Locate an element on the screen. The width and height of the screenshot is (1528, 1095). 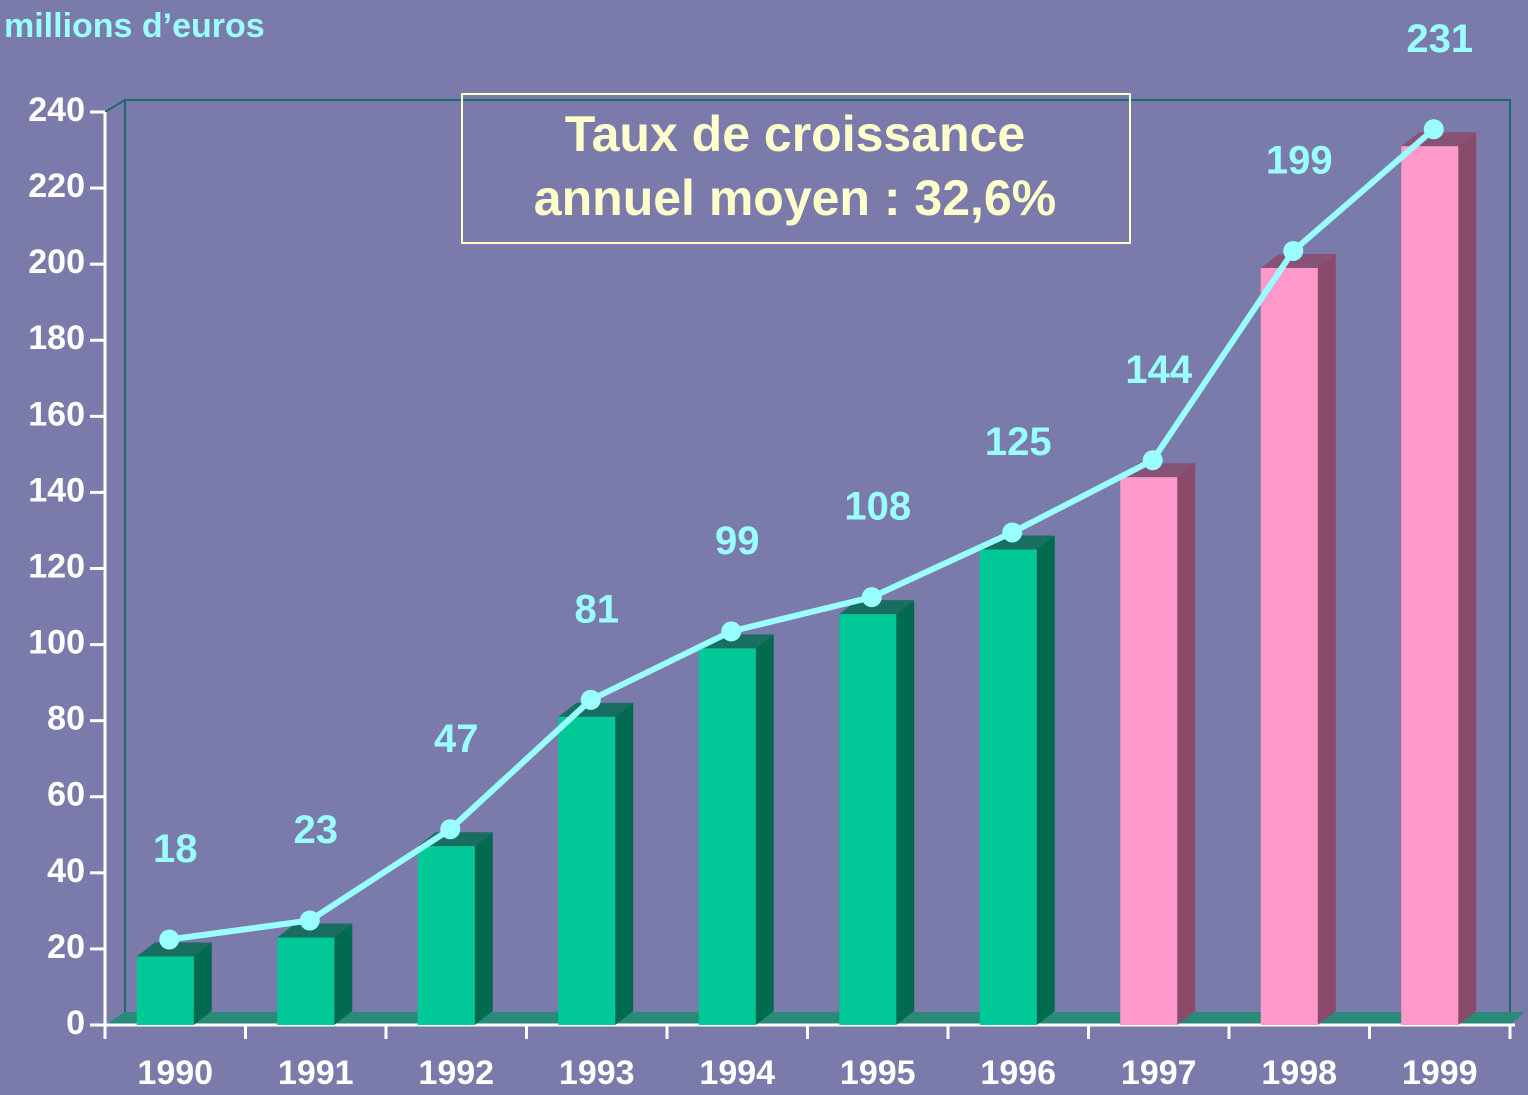
x-tick-label: 1993 is located at coordinates (597, 1073).